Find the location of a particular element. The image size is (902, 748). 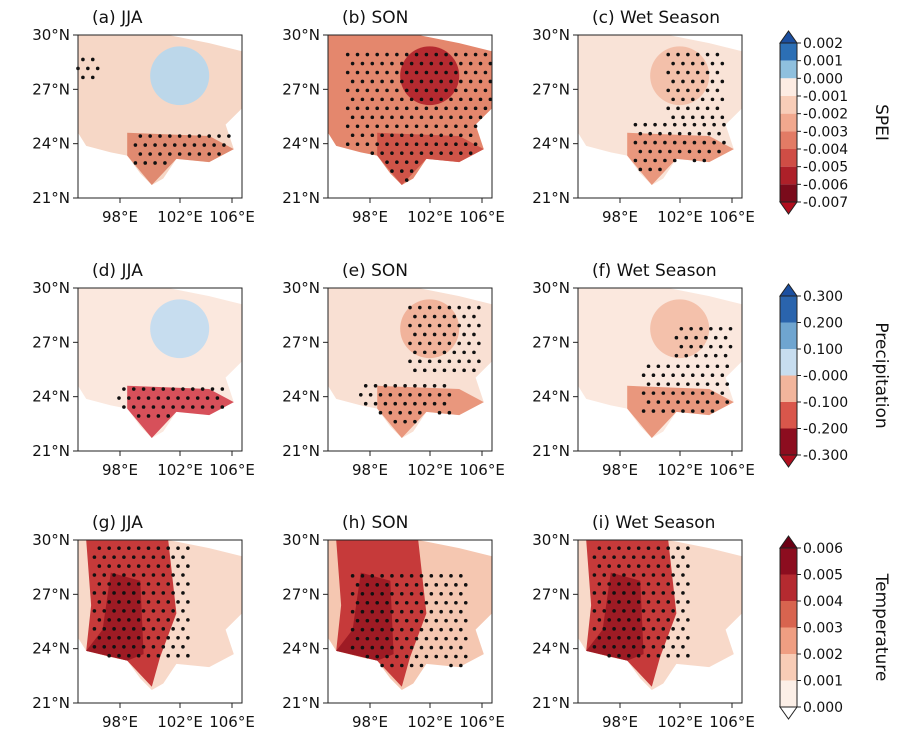

colorbar-tick-label: -0.002 is located at coordinates (825, 115).